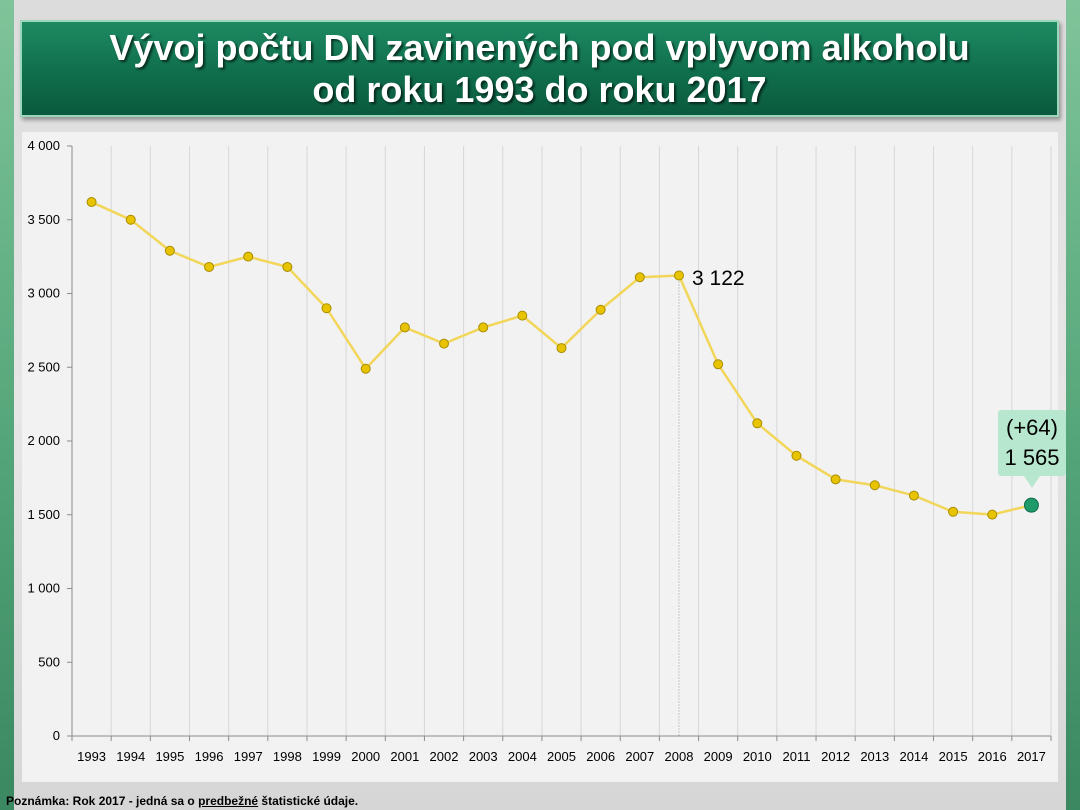 Image resolution: width=1080 pixels, height=810 pixels. I want to click on x-tick-label: 2010, so click(757, 756).